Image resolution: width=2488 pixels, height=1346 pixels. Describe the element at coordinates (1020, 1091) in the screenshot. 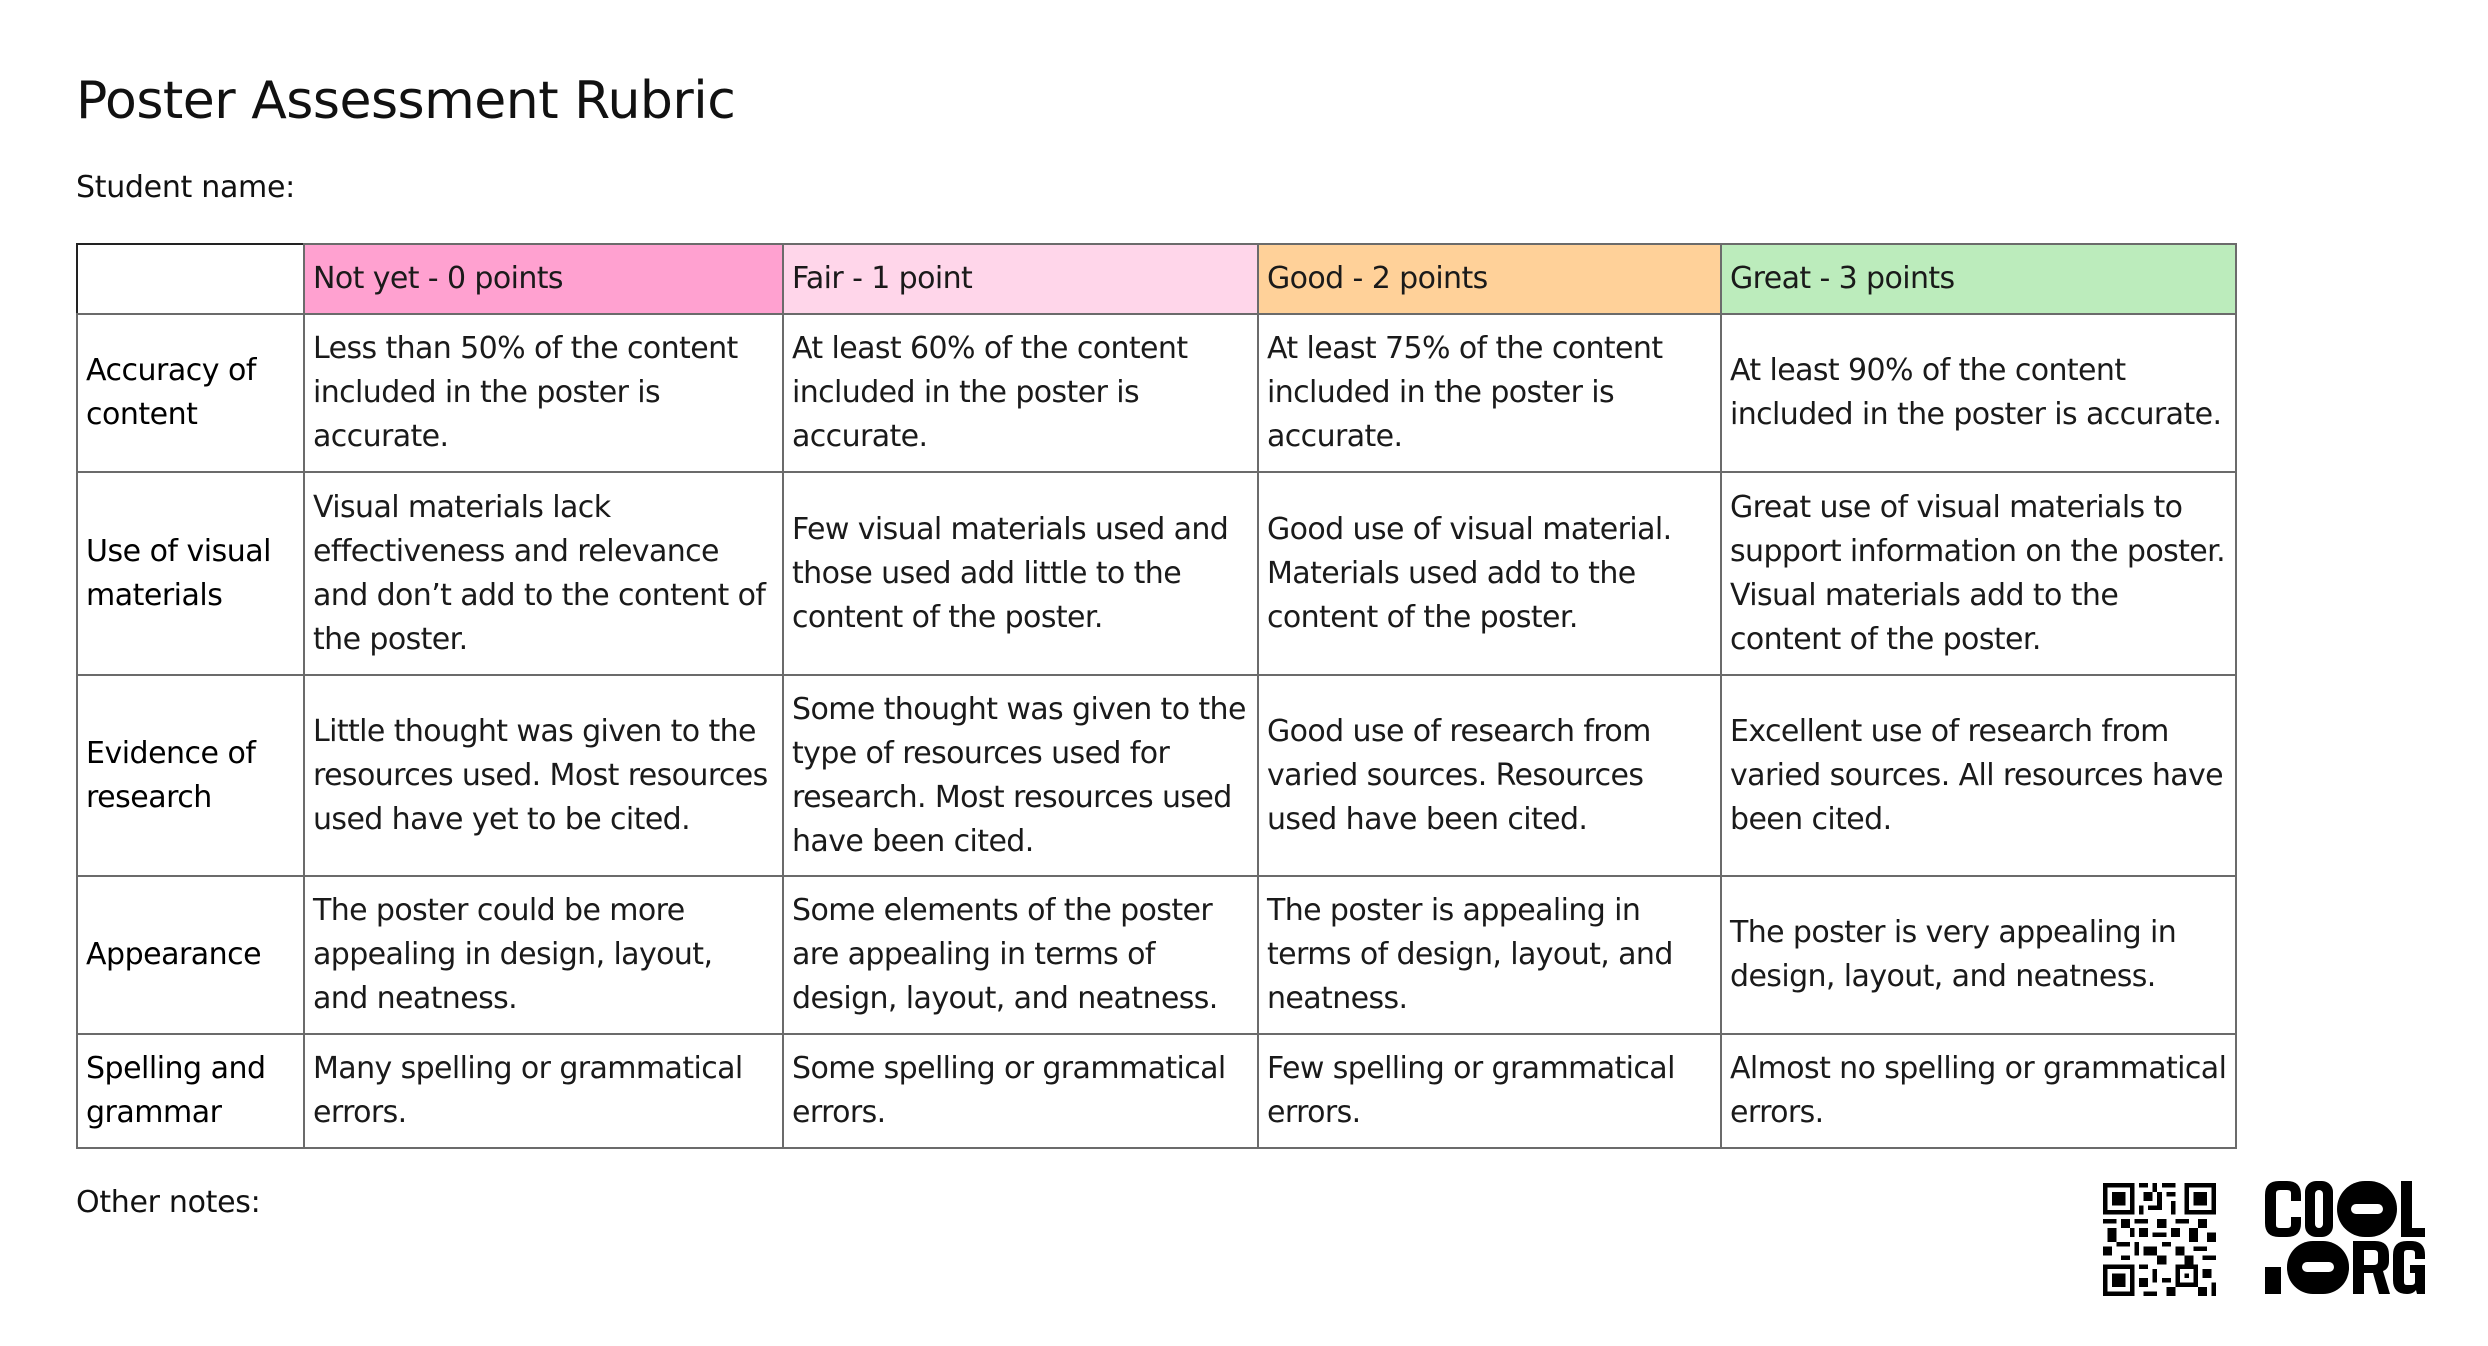

I see `rubric-cell-fair: Some spelling or grammatical errors.` at that location.